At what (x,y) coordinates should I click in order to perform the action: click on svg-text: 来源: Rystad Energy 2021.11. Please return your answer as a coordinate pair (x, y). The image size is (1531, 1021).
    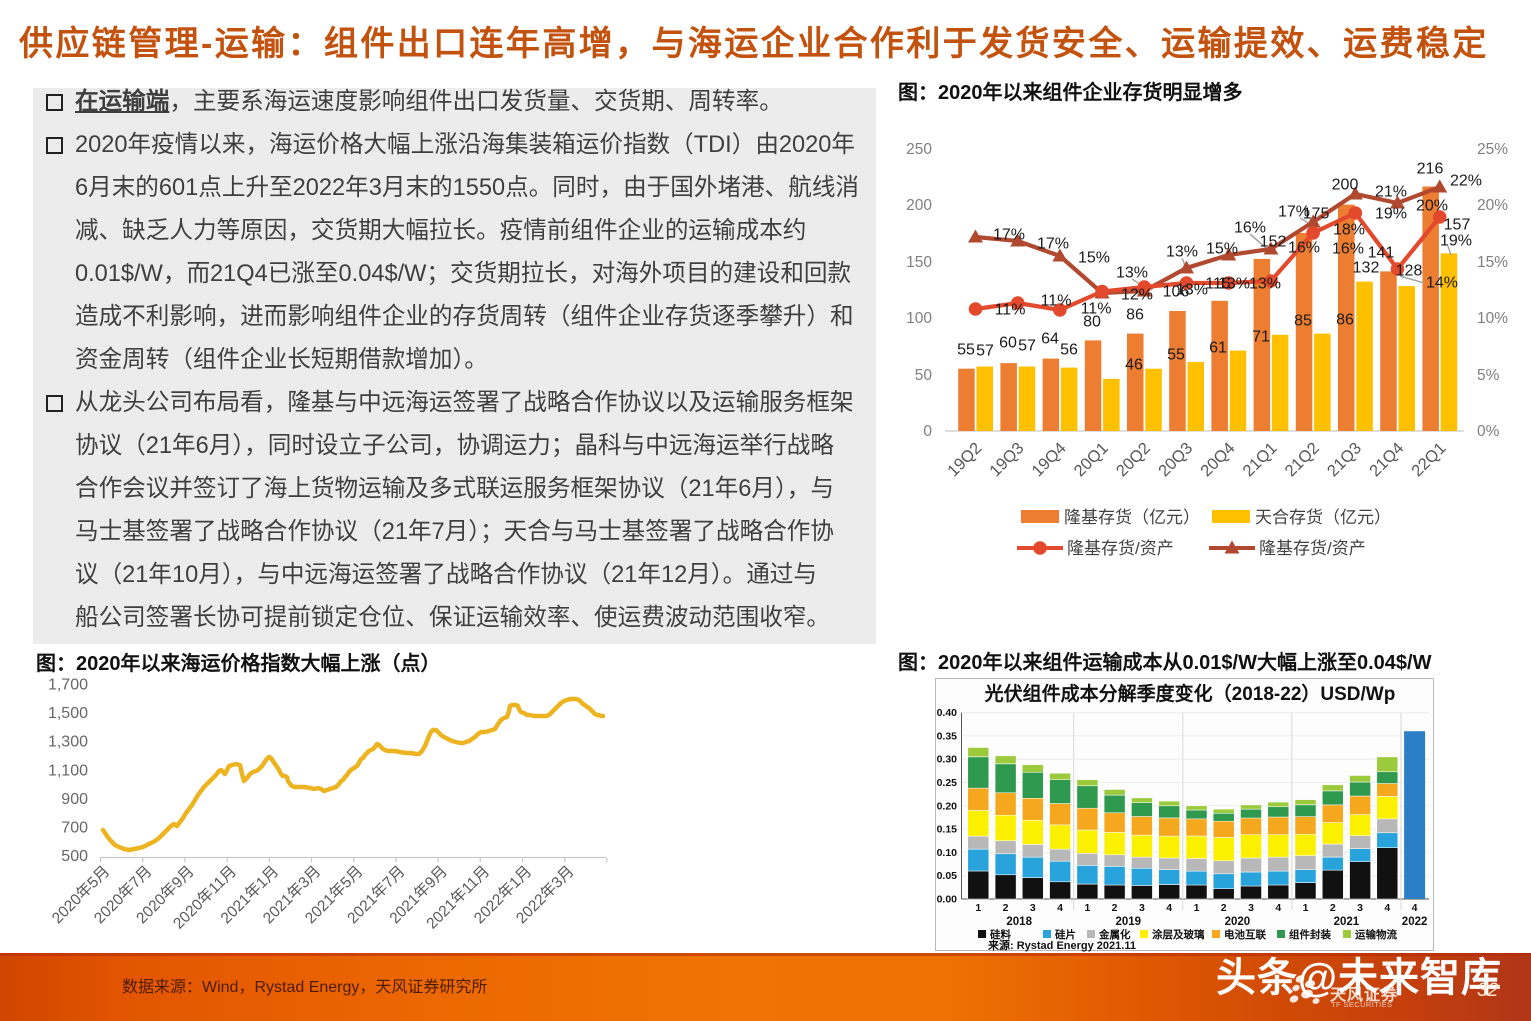
    Looking at the image, I should click on (1061, 945).